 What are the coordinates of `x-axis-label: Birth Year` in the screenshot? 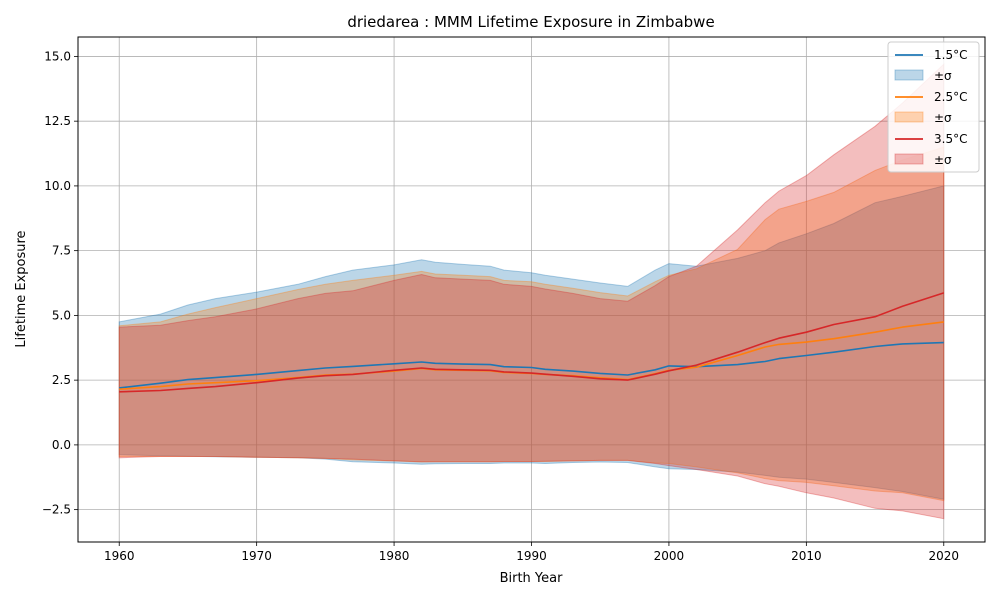 It's located at (532, 578).